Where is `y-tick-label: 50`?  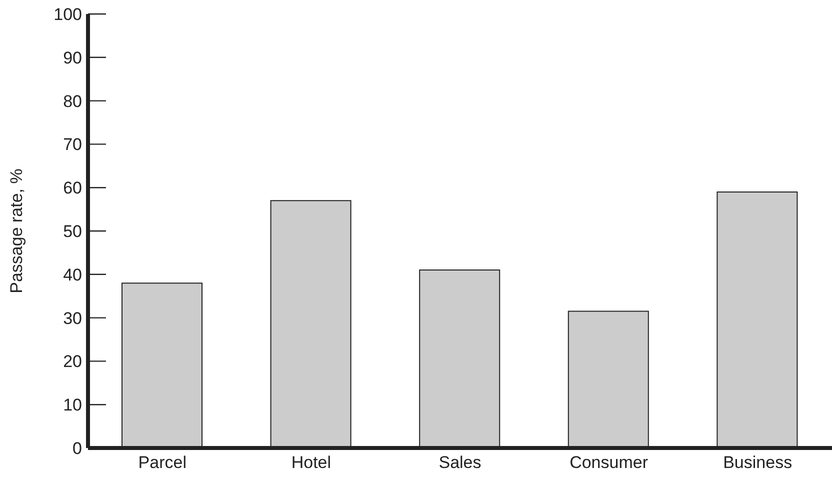 y-tick-label: 50 is located at coordinates (72, 232).